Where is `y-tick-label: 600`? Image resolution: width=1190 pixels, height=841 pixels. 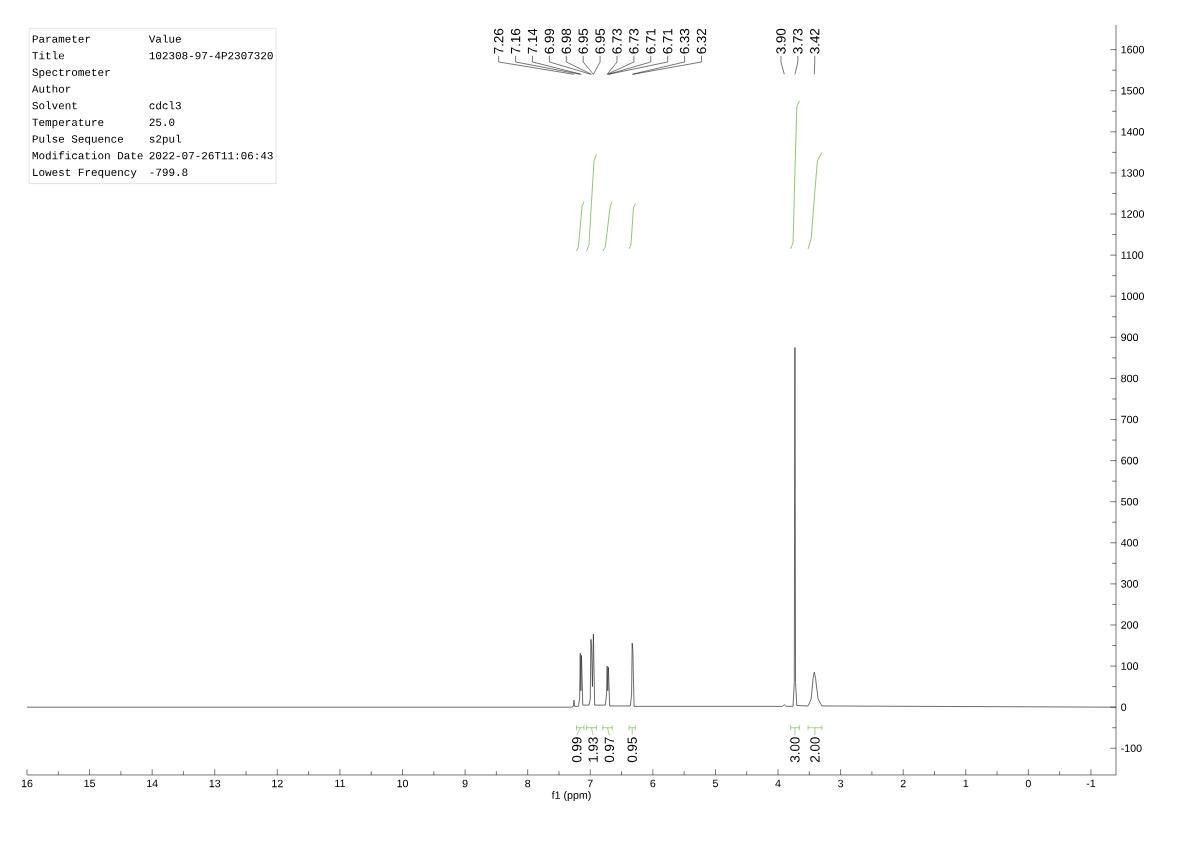 y-tick-label: 600 is located at coordinates (1130, 460).